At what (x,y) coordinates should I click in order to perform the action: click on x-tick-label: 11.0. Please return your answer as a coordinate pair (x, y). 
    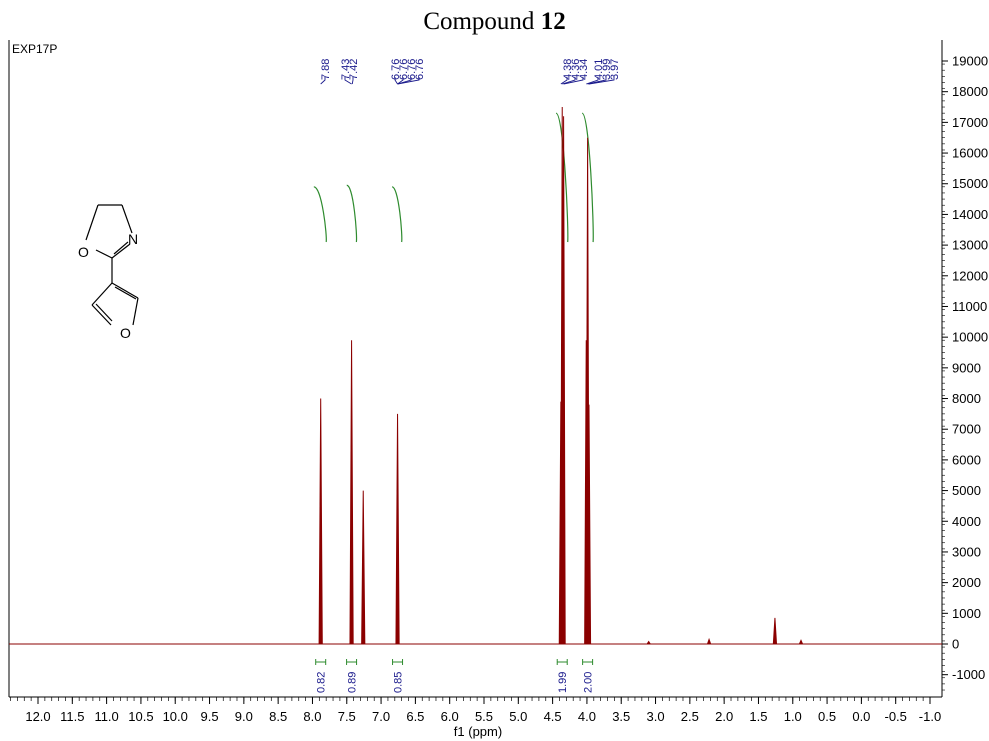
    Looking at the image, I should click on (106, 716).